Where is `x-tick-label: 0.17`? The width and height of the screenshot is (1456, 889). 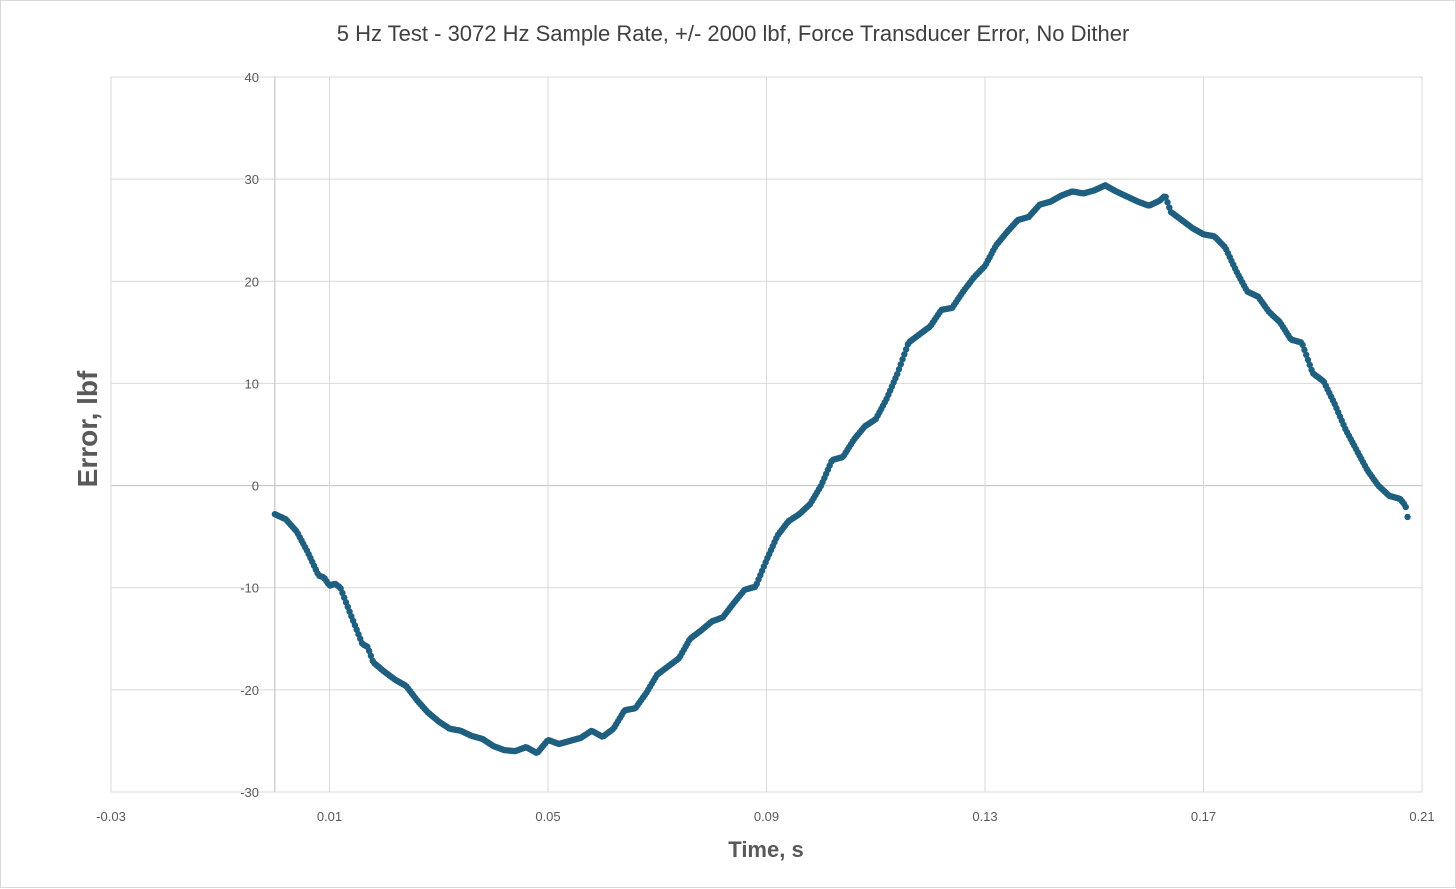 x-tick-label: 0.17 is located at coordinates (1203, 816).